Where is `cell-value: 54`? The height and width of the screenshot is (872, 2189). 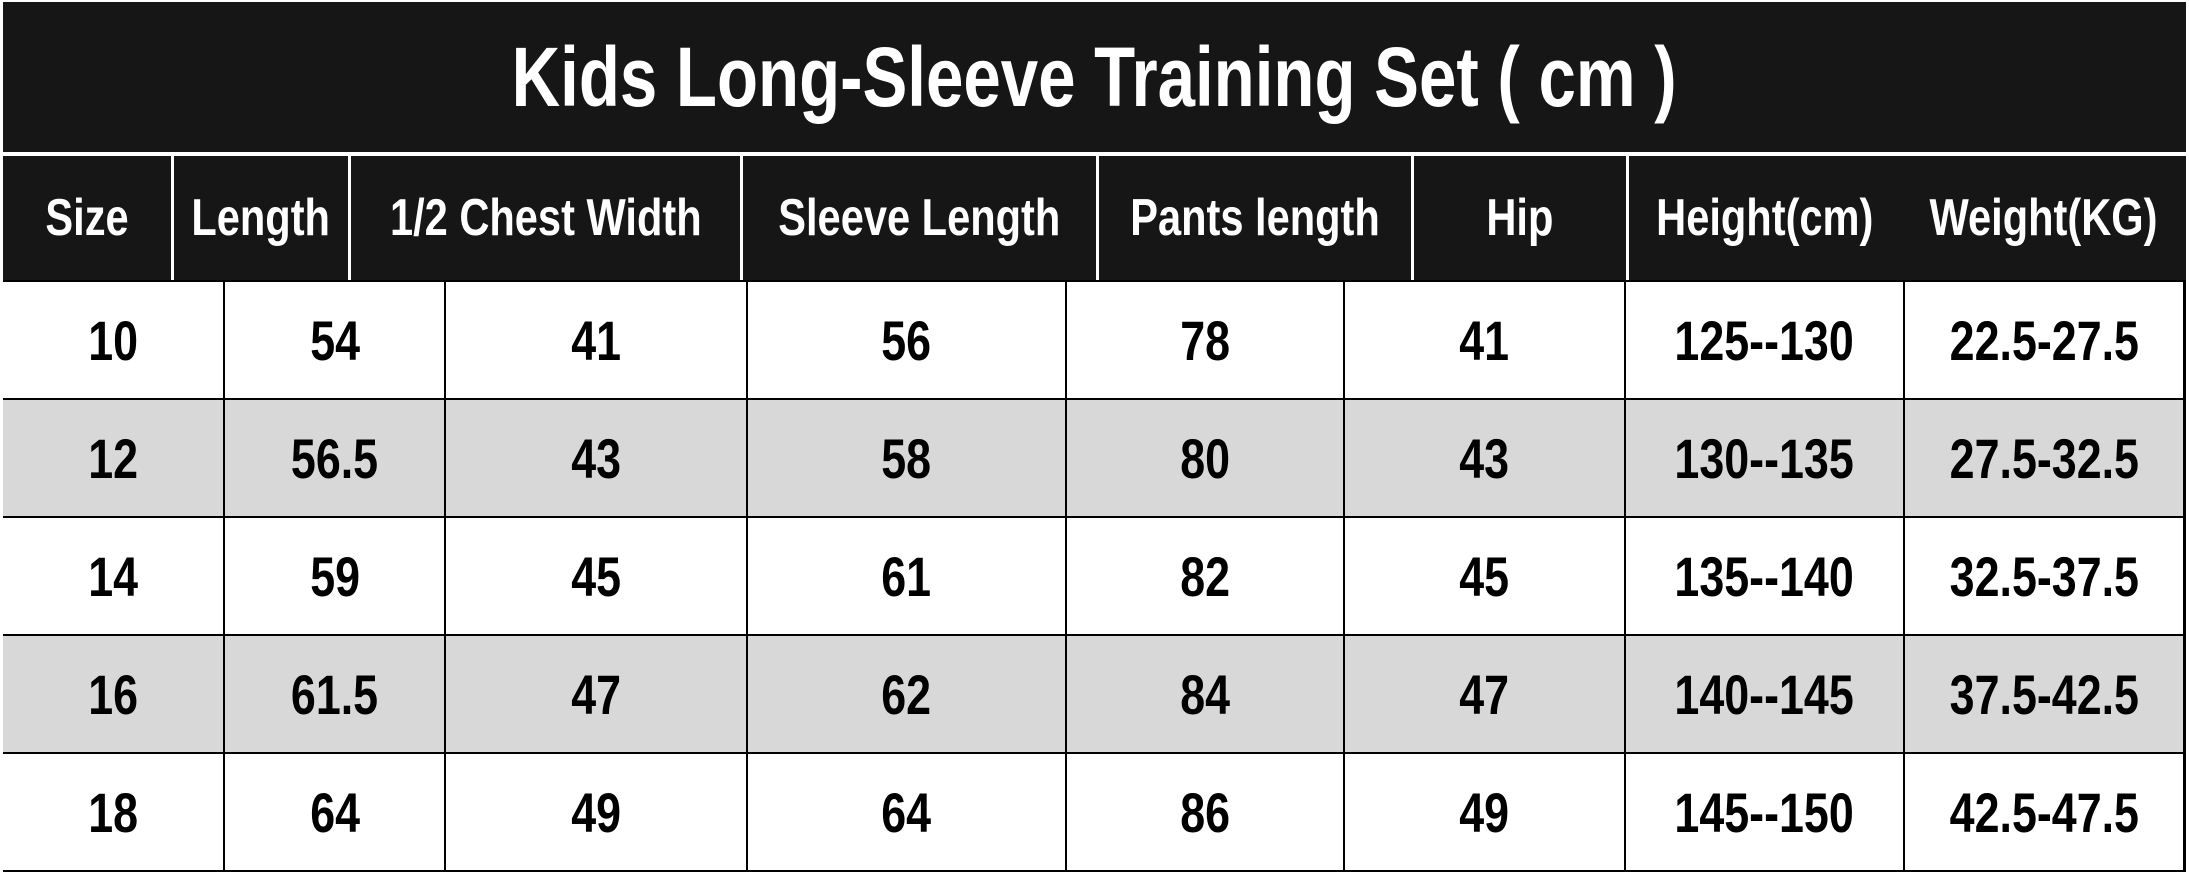
cell-value: 54 is located at coordinates (334, 340).